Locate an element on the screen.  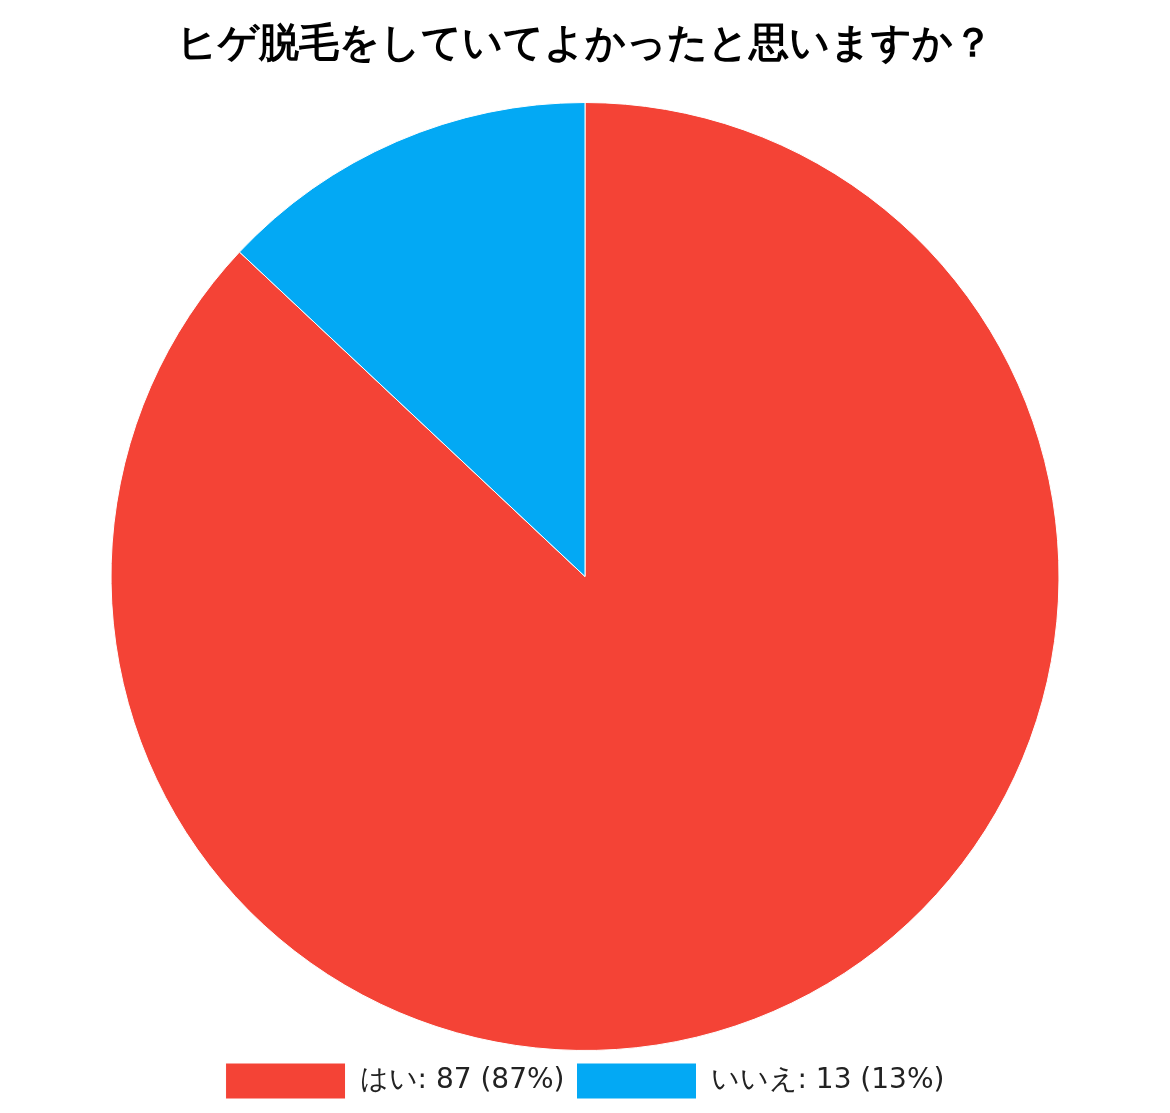
chart-title: ヒゲ脱毛をしていてよかったと思いますか？ is located at coordinates (585, 42).